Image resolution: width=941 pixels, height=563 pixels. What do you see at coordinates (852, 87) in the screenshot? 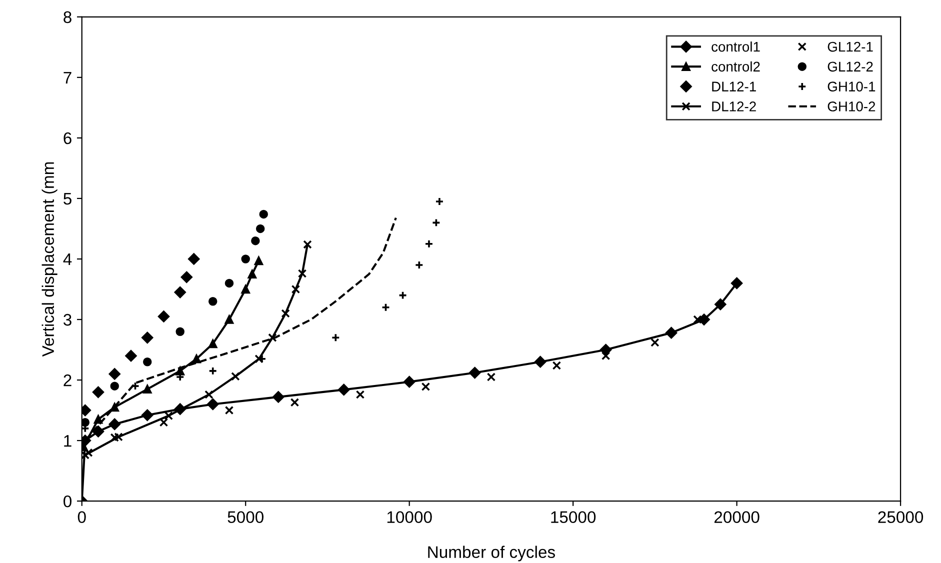
I see `legend-label: GH10-1` at bounding box center [852, 87].